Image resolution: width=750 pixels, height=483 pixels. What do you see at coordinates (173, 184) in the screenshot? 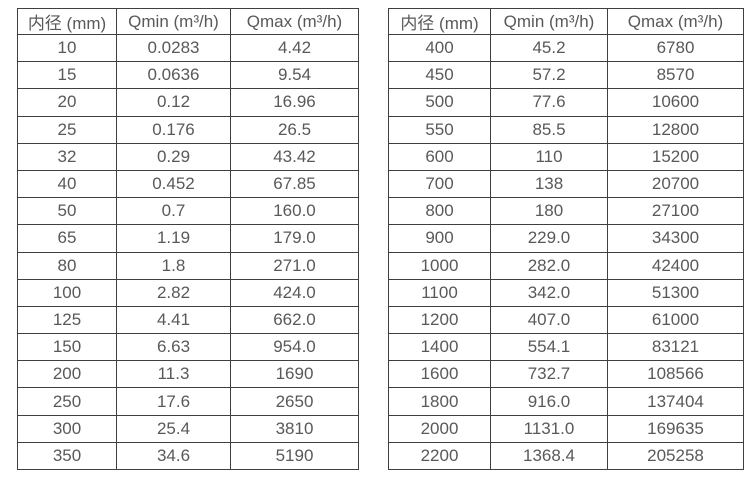
I see `table-cell: 0.452` at bounding box center [173, 184].